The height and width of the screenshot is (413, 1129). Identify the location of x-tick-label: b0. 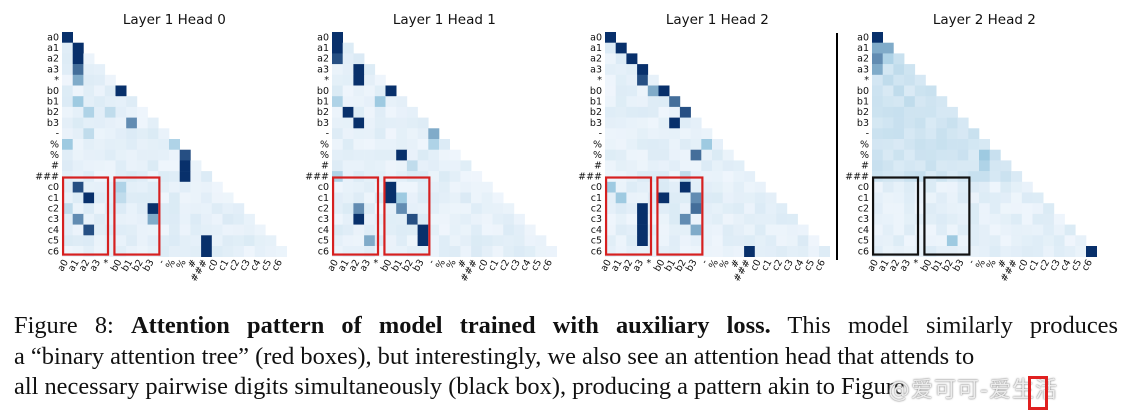
(117, 266).